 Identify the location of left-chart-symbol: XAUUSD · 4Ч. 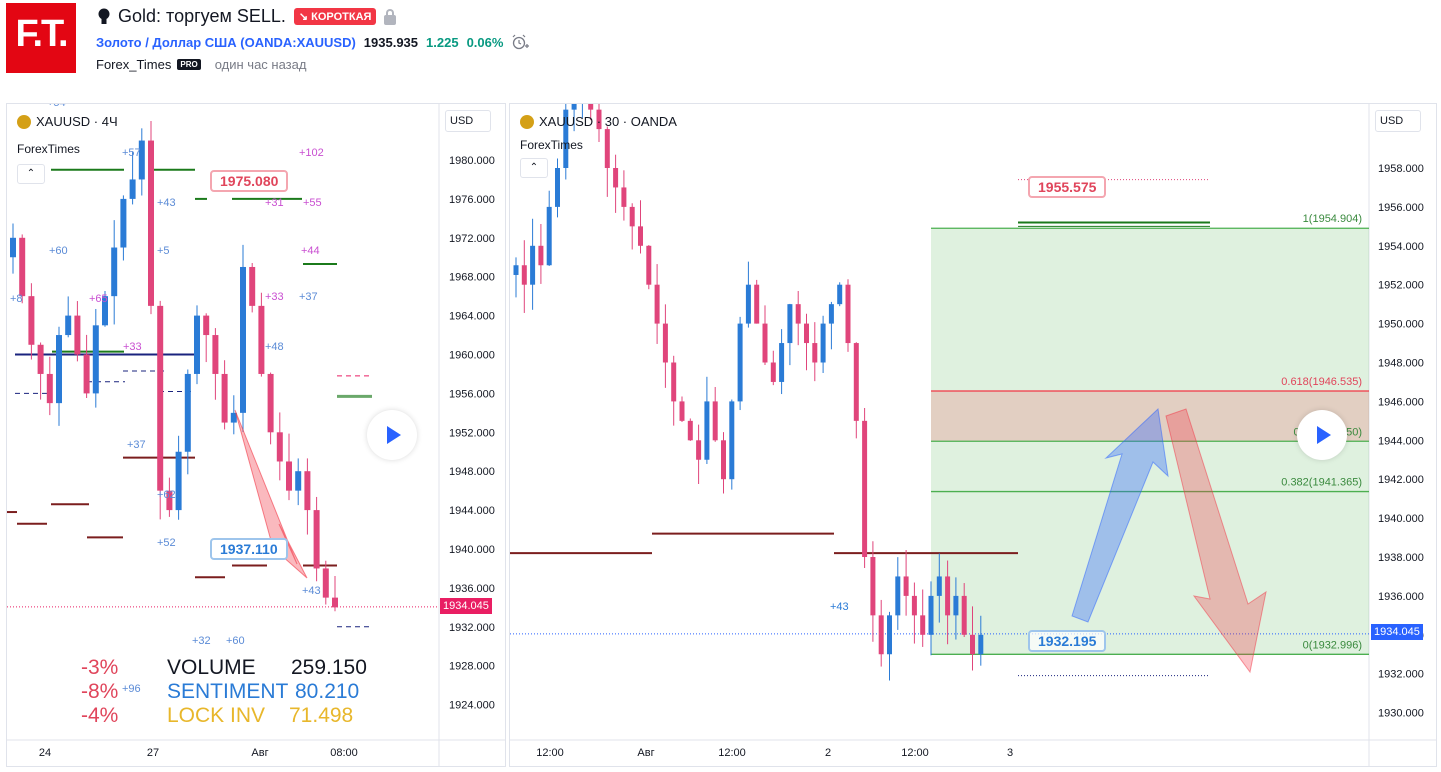
(67, 121).